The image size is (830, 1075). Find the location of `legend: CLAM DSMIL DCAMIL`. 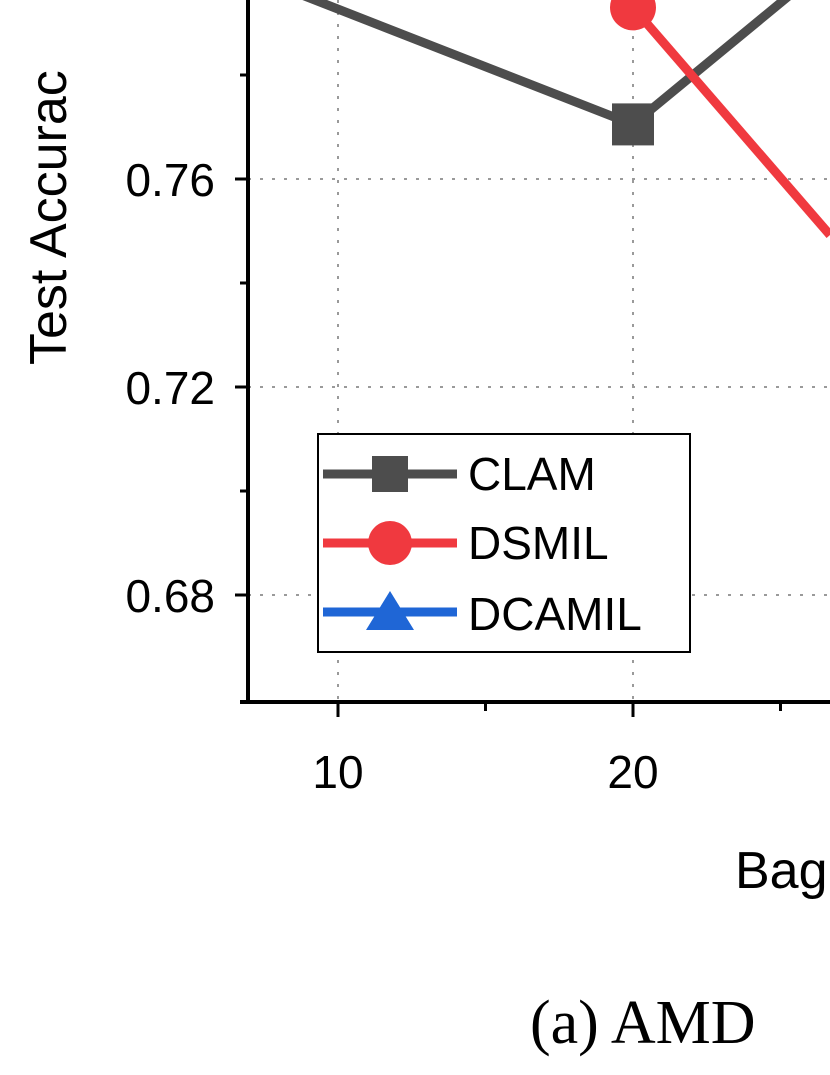

legend: CLAM DSMIL DCAMIL is located at coordinates (504, 543).